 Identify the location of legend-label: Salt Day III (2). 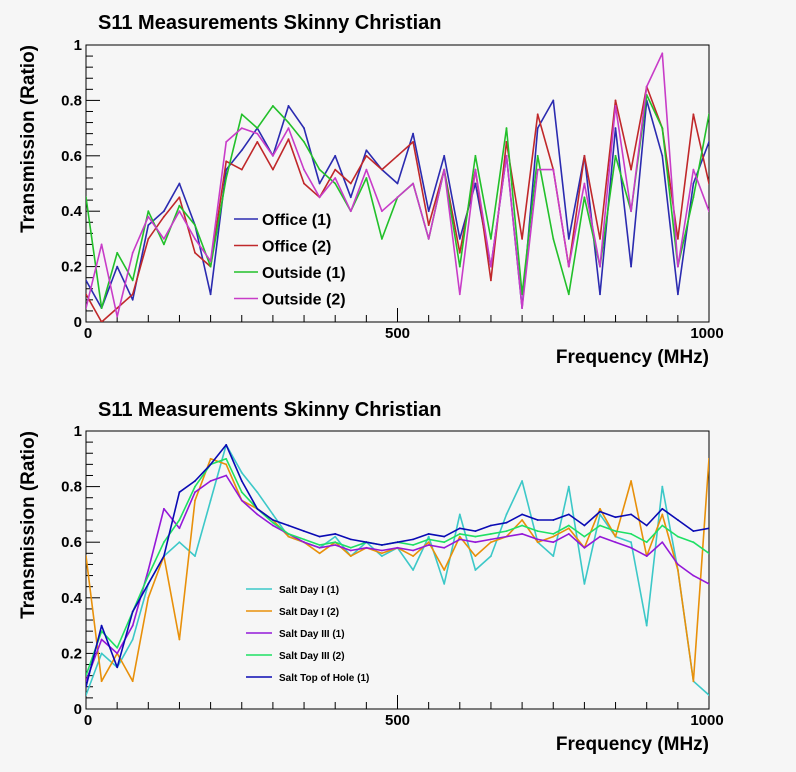
(312, 656).